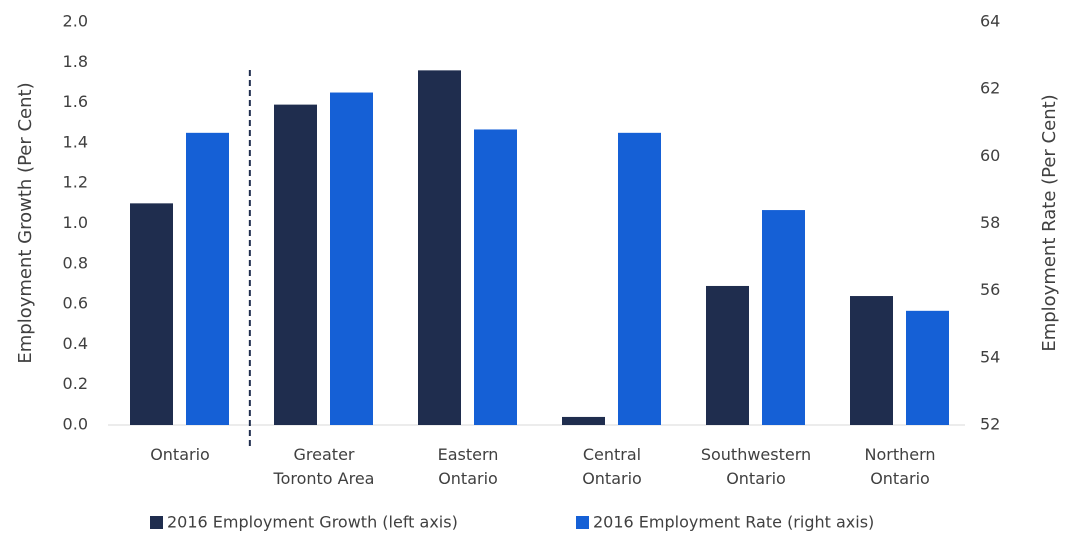  Describe the element at coordinates (75, 182) in the screenshot. I see `y-tick-label: 1.2` at that location.